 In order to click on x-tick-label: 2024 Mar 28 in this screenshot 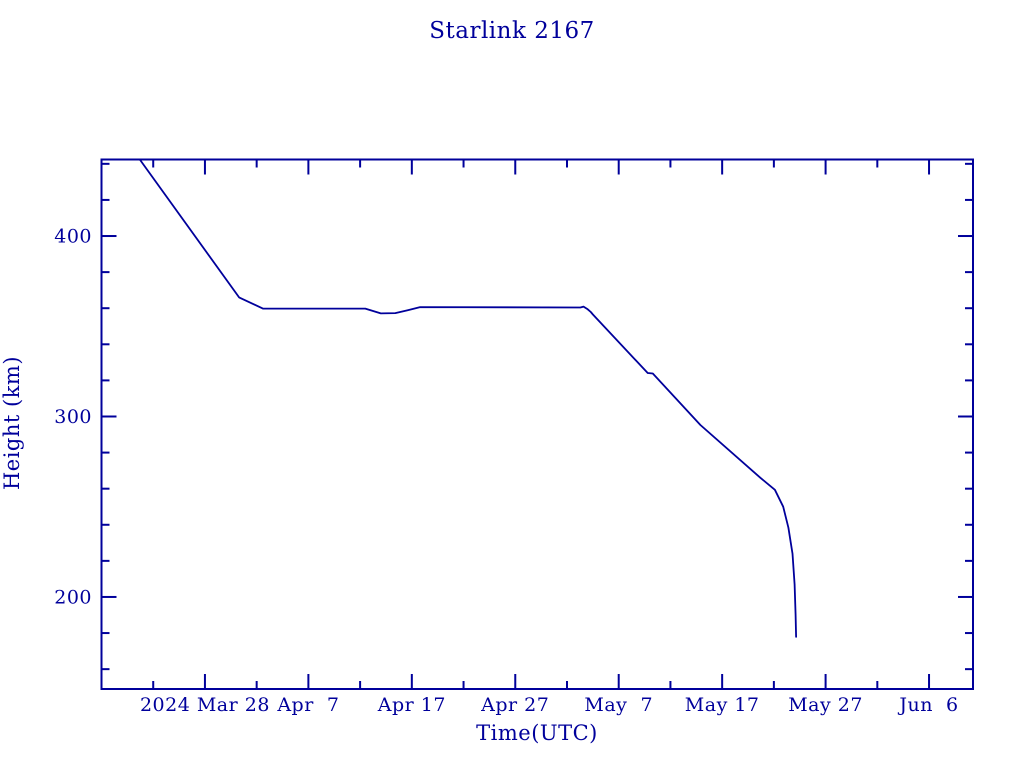, I will do `click(205, 705)`.